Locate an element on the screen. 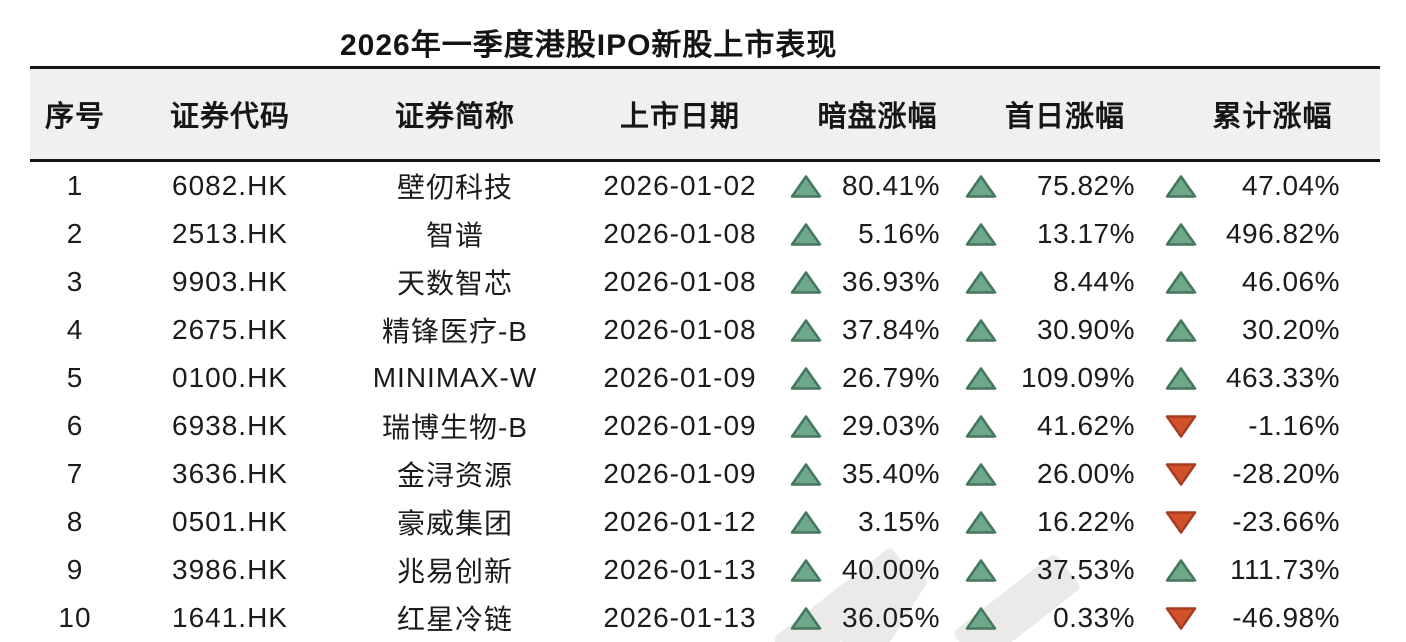 The width and height of the screenshot is (1406, 642). cell-cumulative-change: 30.20% is located at coordinates (1272, 330).